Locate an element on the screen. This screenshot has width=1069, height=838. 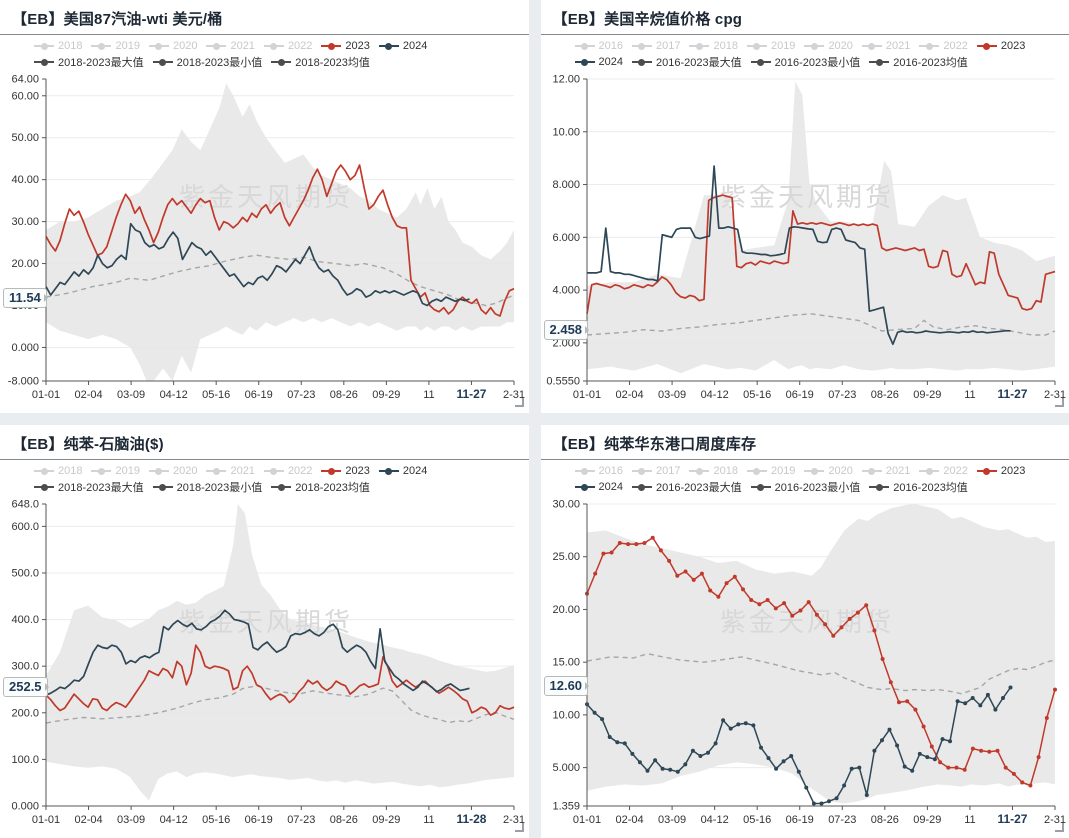
x-tick-label: 08-26 is located at coordinates (344, 820).